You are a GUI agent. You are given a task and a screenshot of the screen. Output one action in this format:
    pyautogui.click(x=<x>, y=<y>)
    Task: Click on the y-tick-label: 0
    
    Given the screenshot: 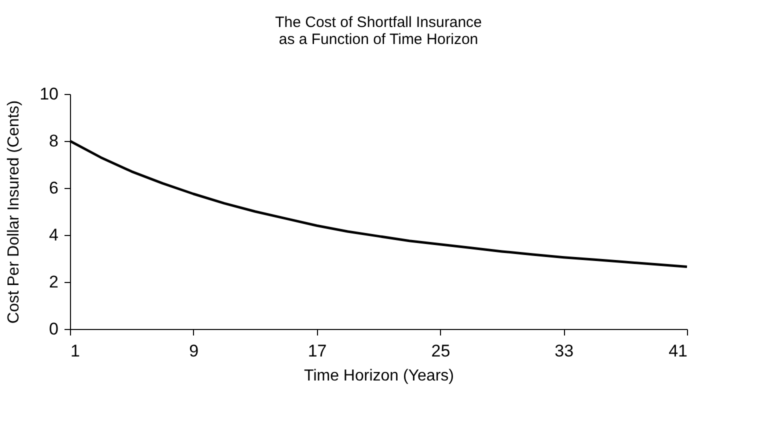 What is the action you would take?
    pyautogui.click(x=53, y=329)
    